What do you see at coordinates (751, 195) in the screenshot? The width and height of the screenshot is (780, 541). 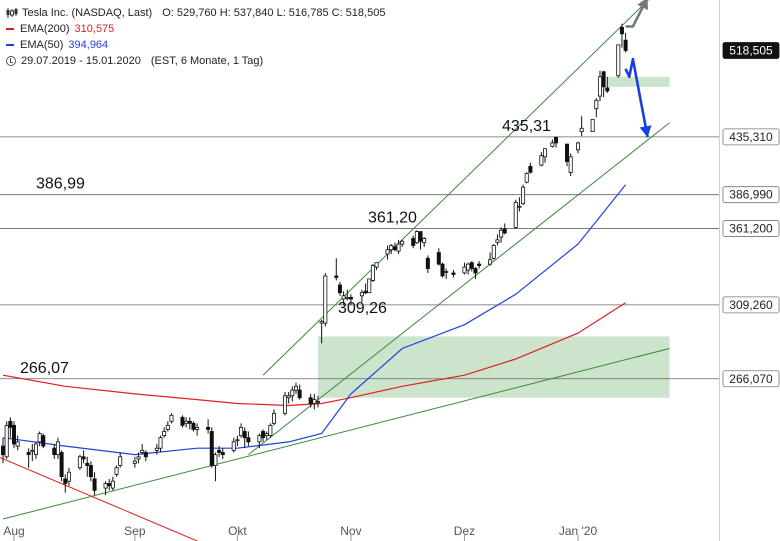 I see `level-tag-1-box` at bounding box center [751, 195].